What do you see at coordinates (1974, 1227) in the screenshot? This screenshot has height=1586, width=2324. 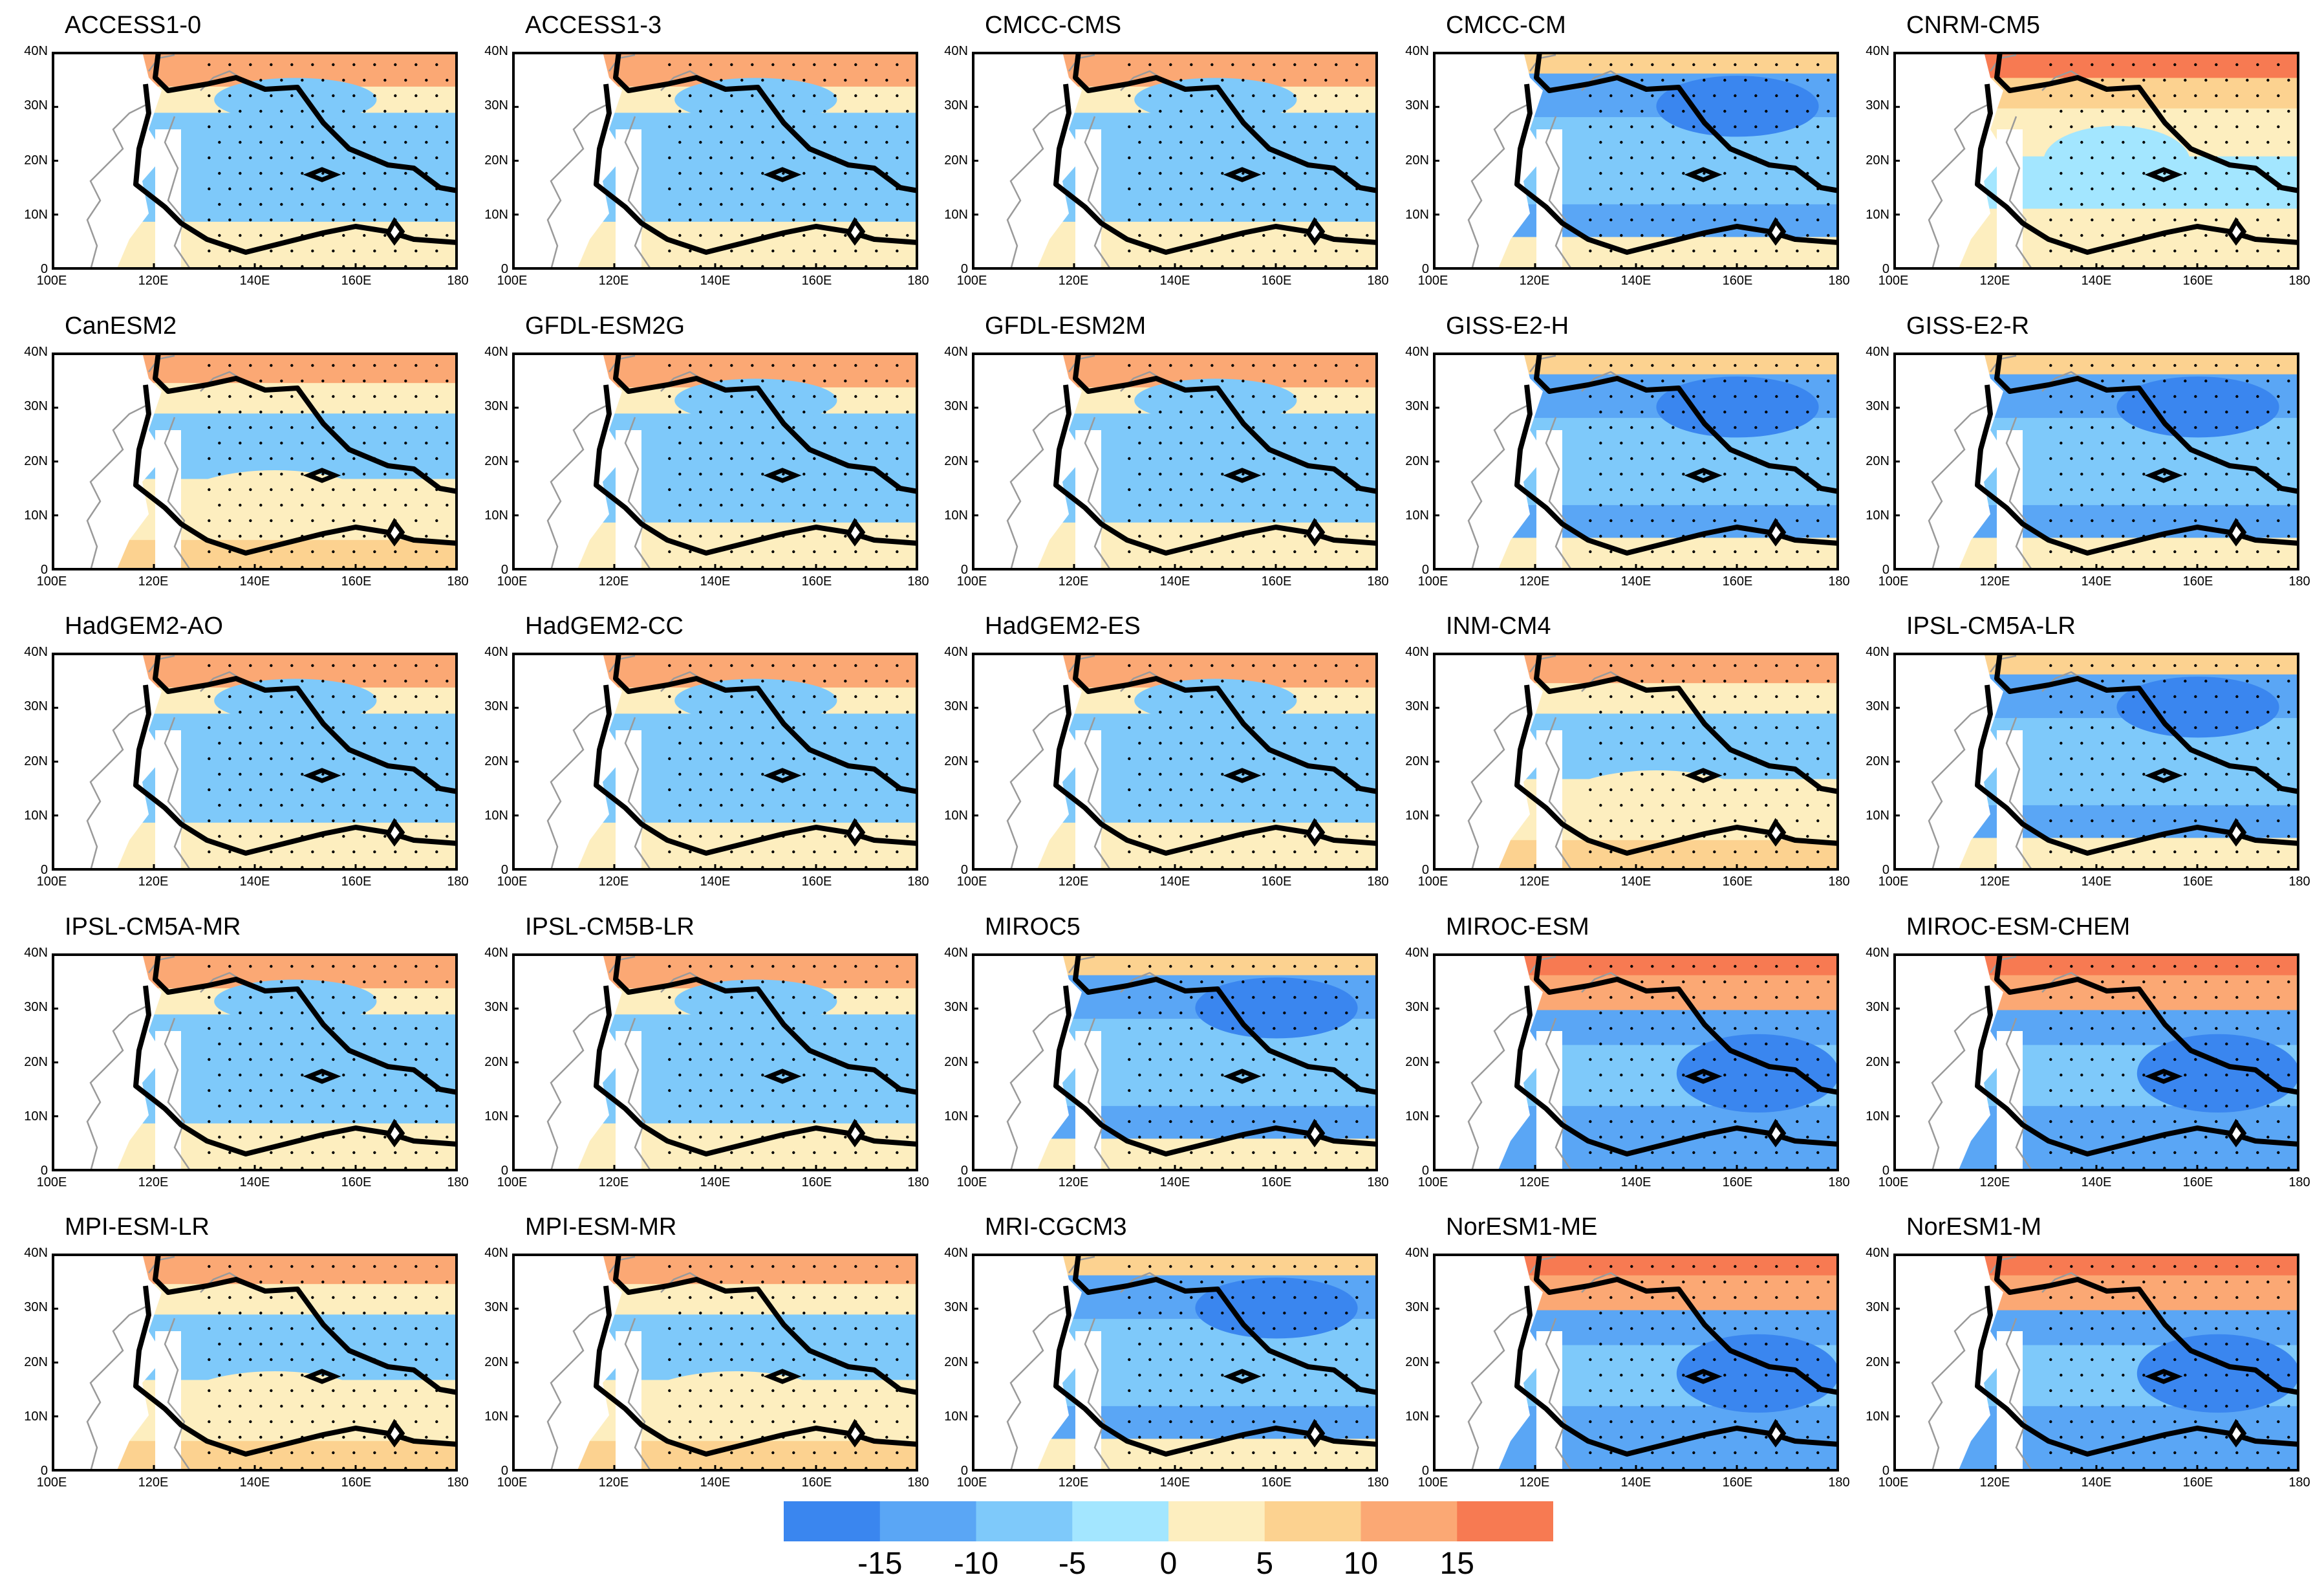 I see `panel-title: NorESM1-M` at bounding box center [1974, 1227].